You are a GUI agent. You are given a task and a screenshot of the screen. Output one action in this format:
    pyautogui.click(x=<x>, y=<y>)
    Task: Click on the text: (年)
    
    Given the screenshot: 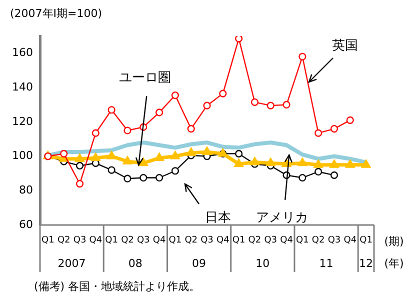 What is the action you would take?
    pyautogui.click(x=394, y=263)
    